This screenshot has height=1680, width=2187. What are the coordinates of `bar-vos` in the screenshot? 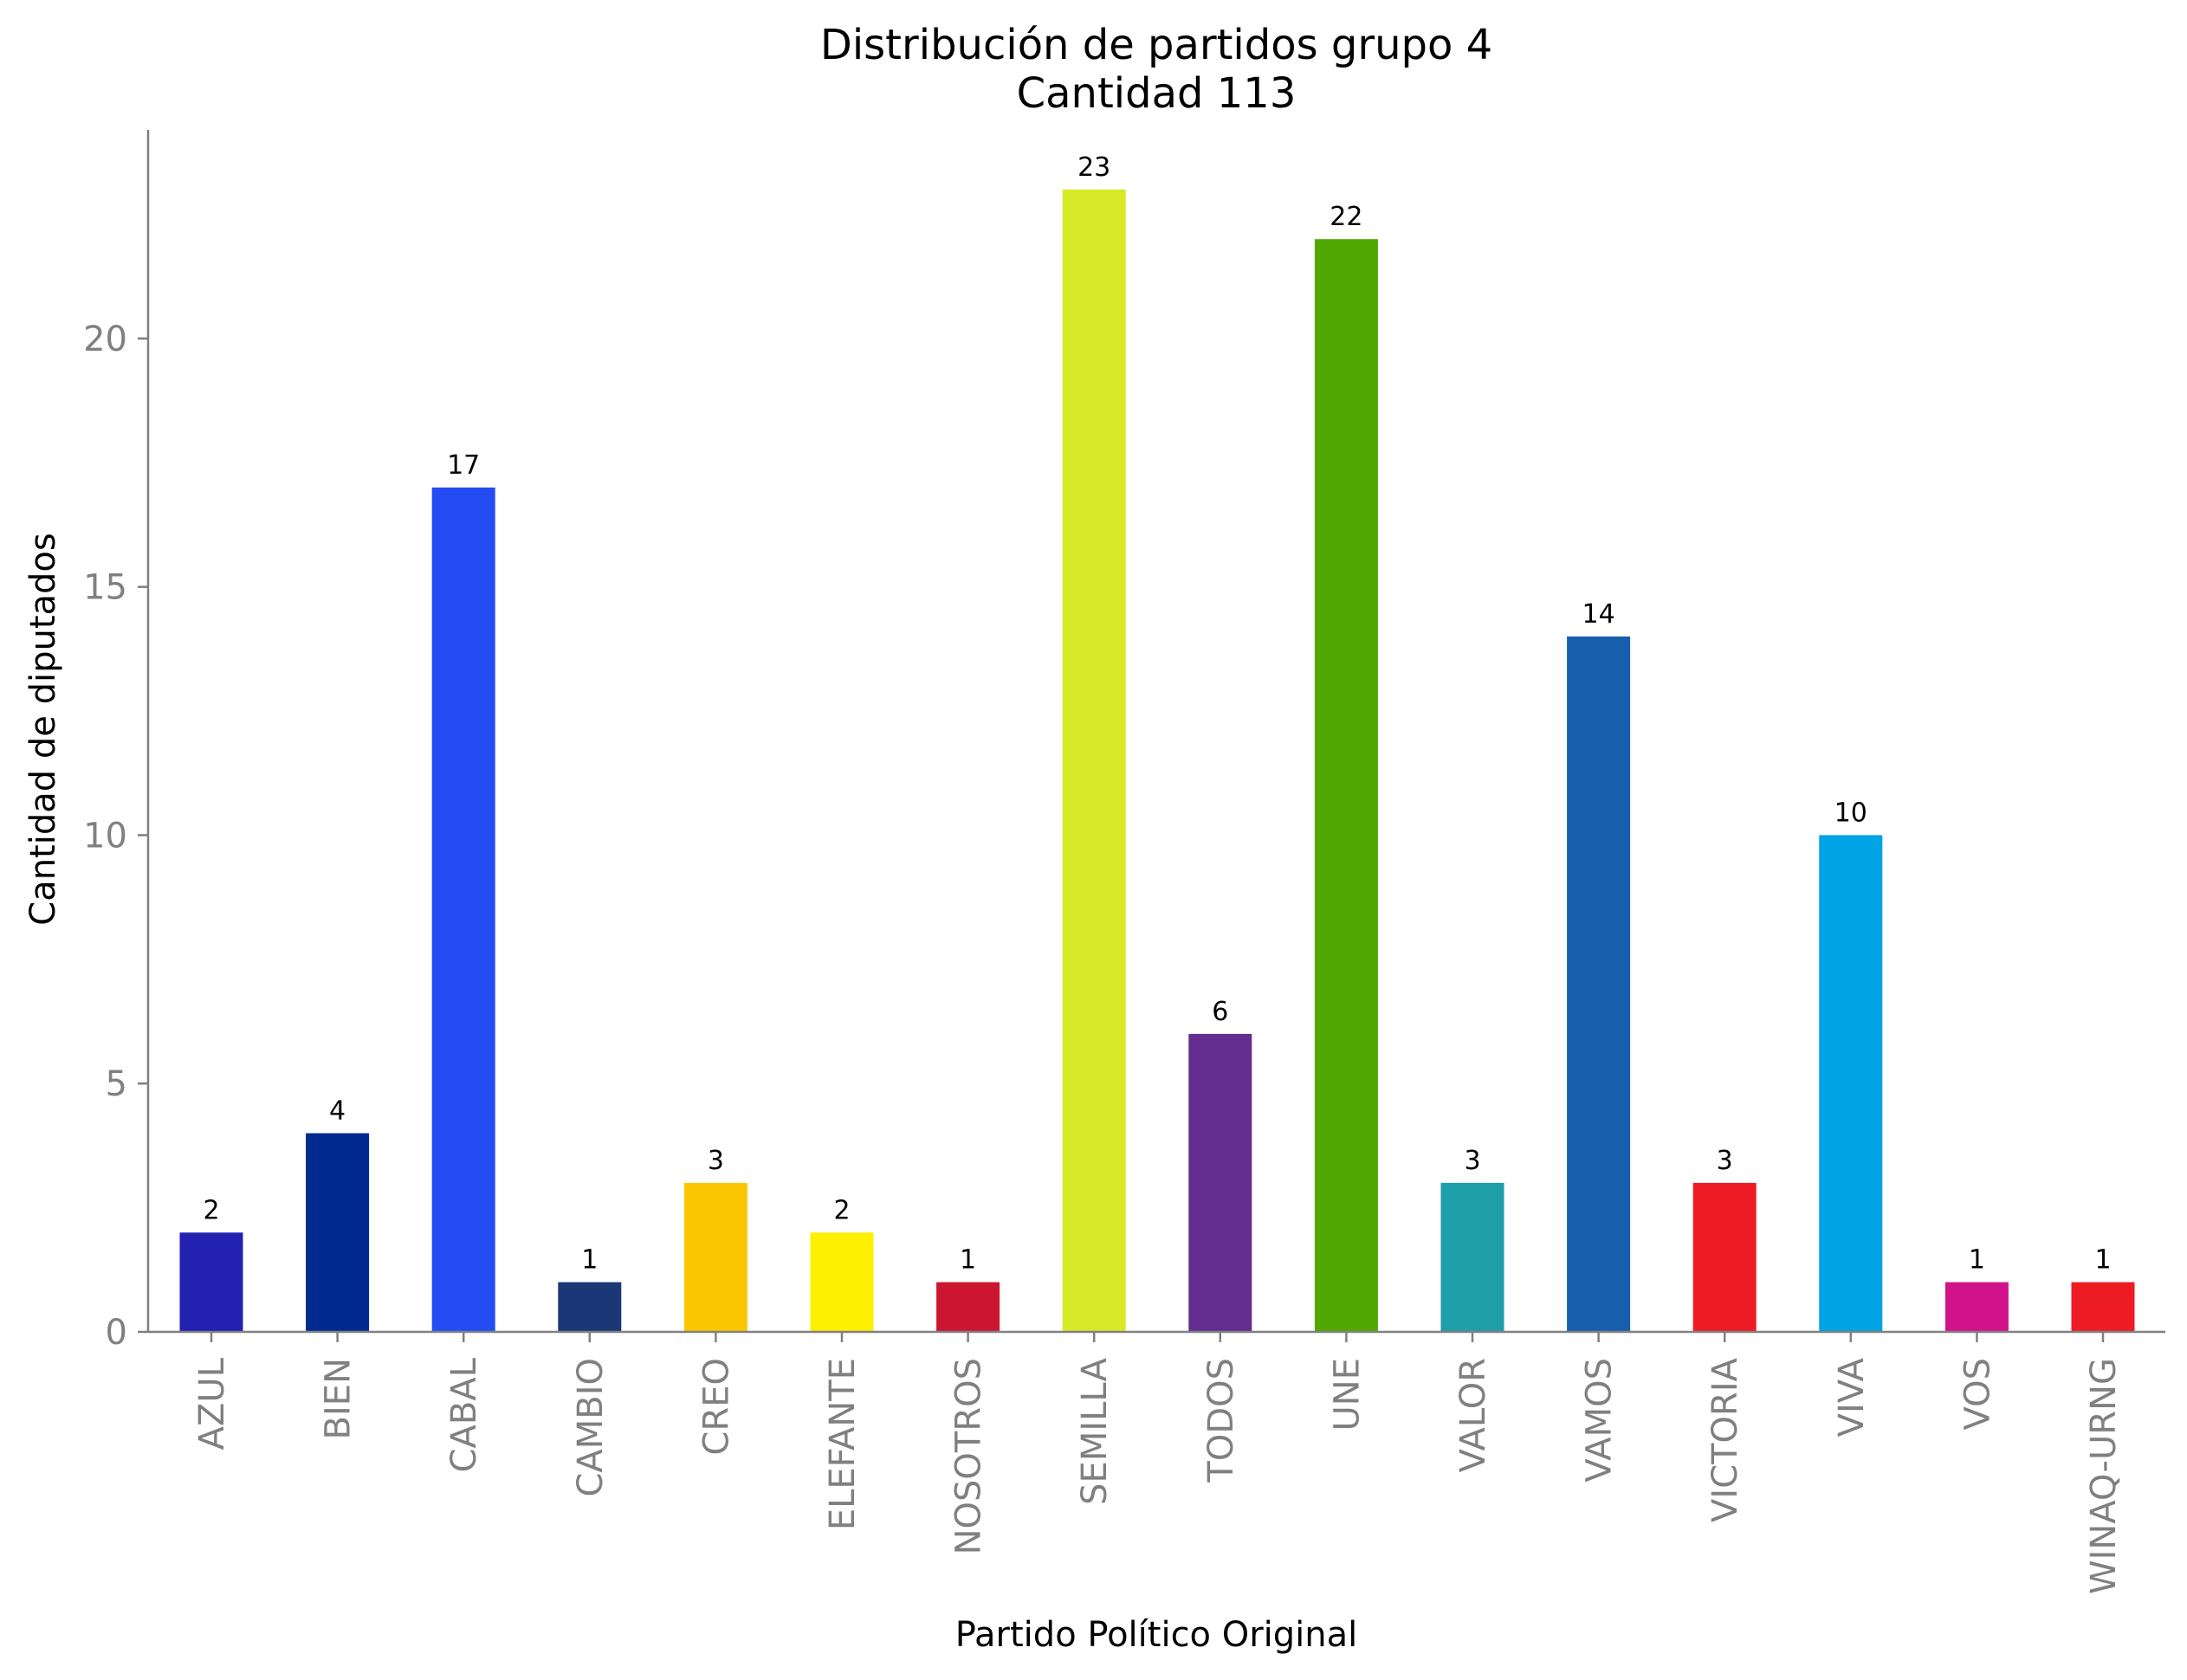 It's located at (1976, 1307).